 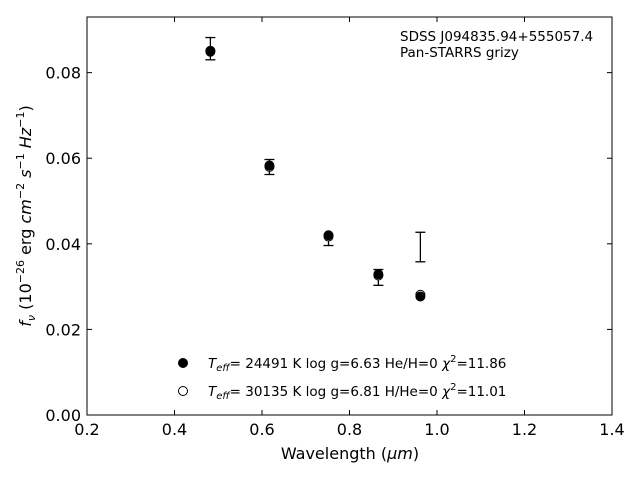 What do you see at coordinates (261, 429) in the screenshot?
I see `x-tick-label: 0.6` at bounding box center [261, 429].